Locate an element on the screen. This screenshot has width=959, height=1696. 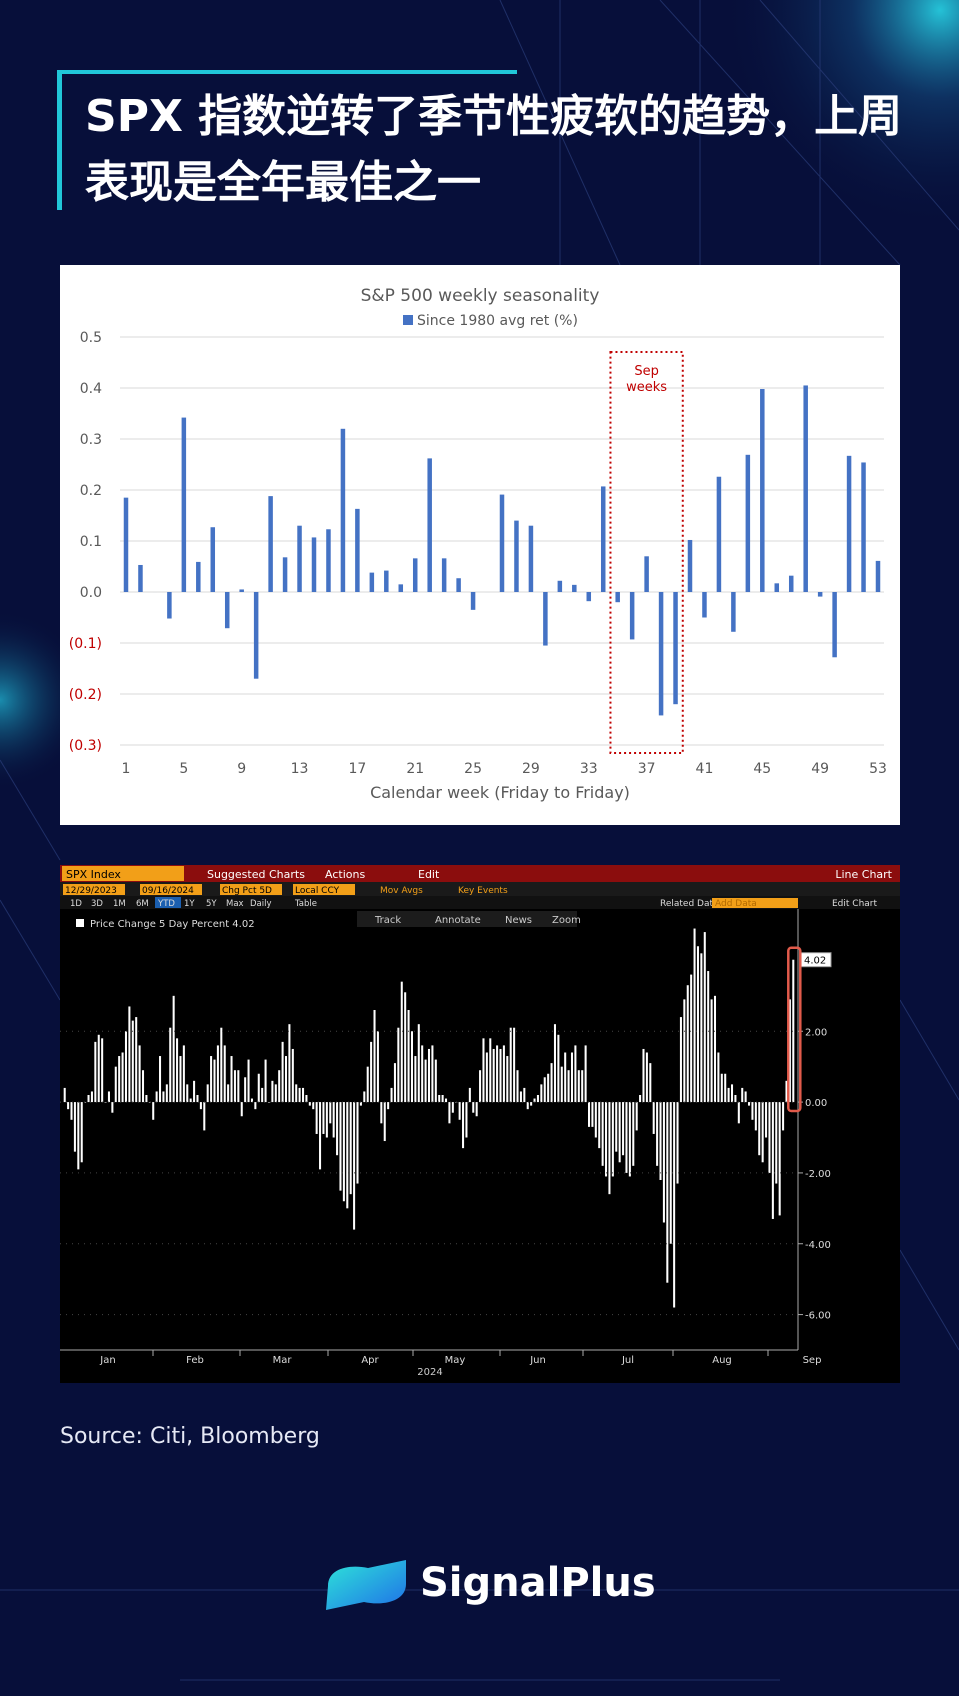
period-button-1y: 1Y is located at coordinates (189, 904).